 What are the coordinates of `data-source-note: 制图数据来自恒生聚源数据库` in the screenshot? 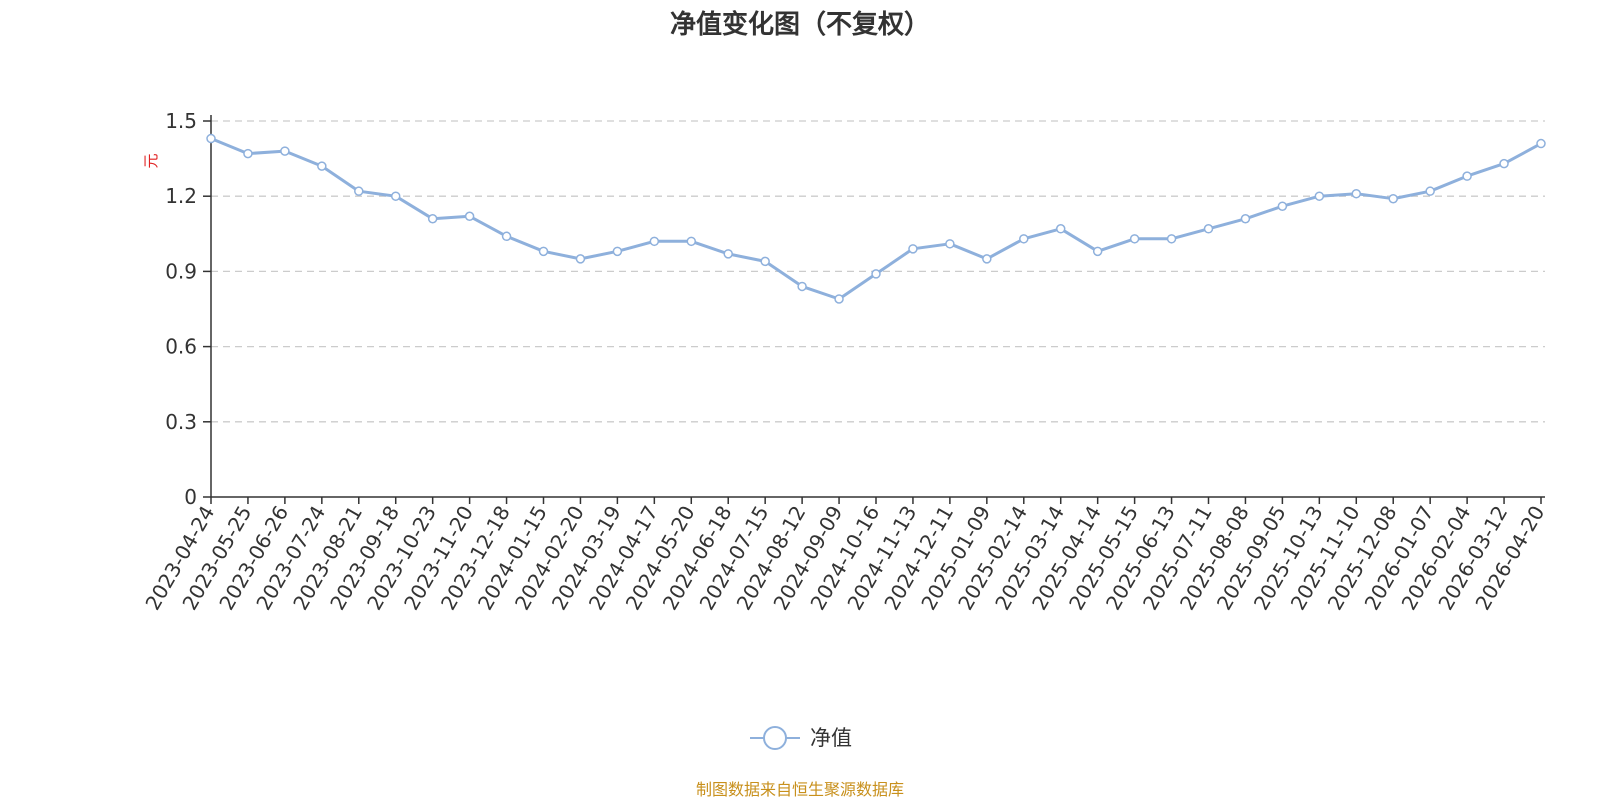 It's located at (800, 789).